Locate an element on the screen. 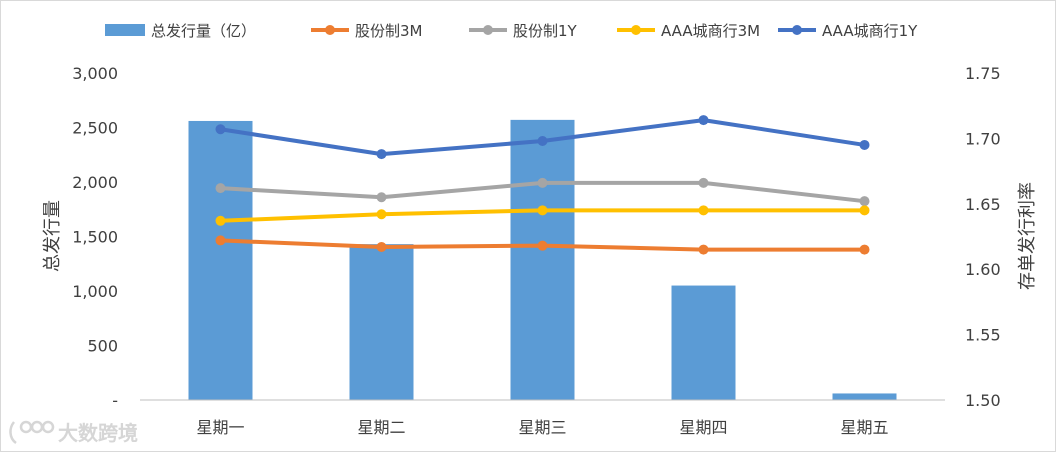 Image resolution: width=1056 pixels, height=452 pixels. x-axis: 星期一 星期二 星期三 星期四 星期五 is located at coordinates (542, 427).